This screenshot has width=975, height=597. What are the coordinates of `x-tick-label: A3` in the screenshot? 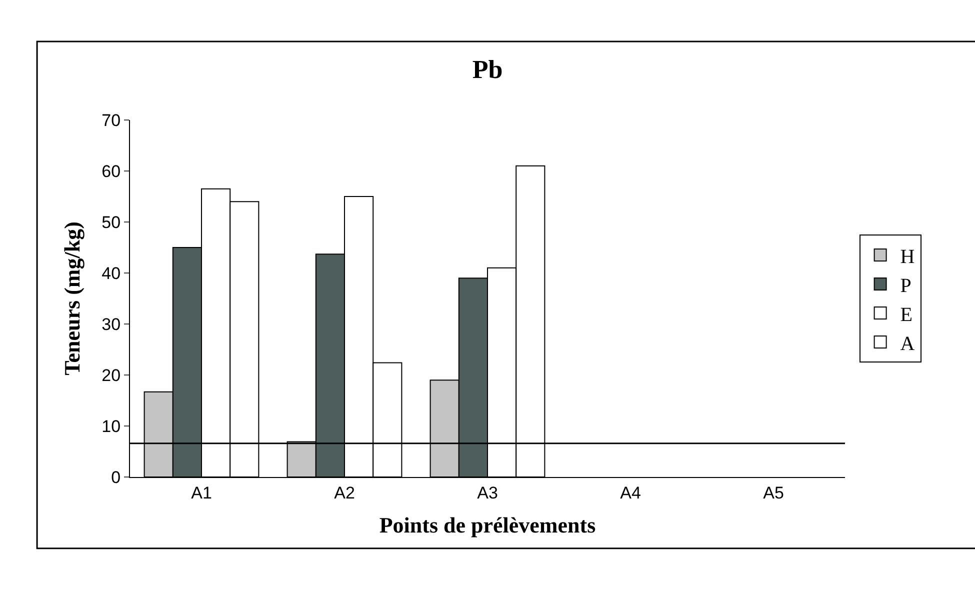 It's located at (487, 492).